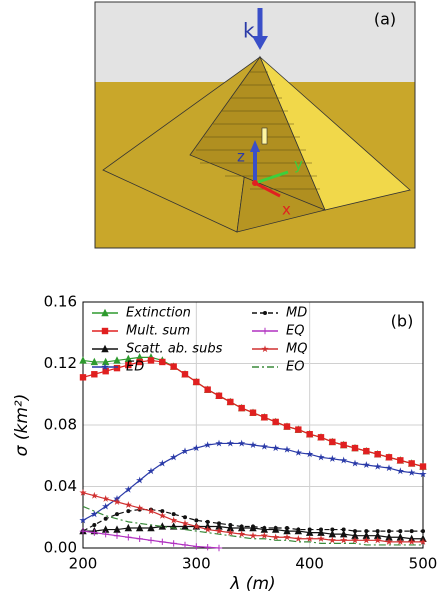 This screenshot has height=600, width=441. Describe the element at coordinates (279, 313) in the screenshot. I see `legend-entry: MD` at that location.